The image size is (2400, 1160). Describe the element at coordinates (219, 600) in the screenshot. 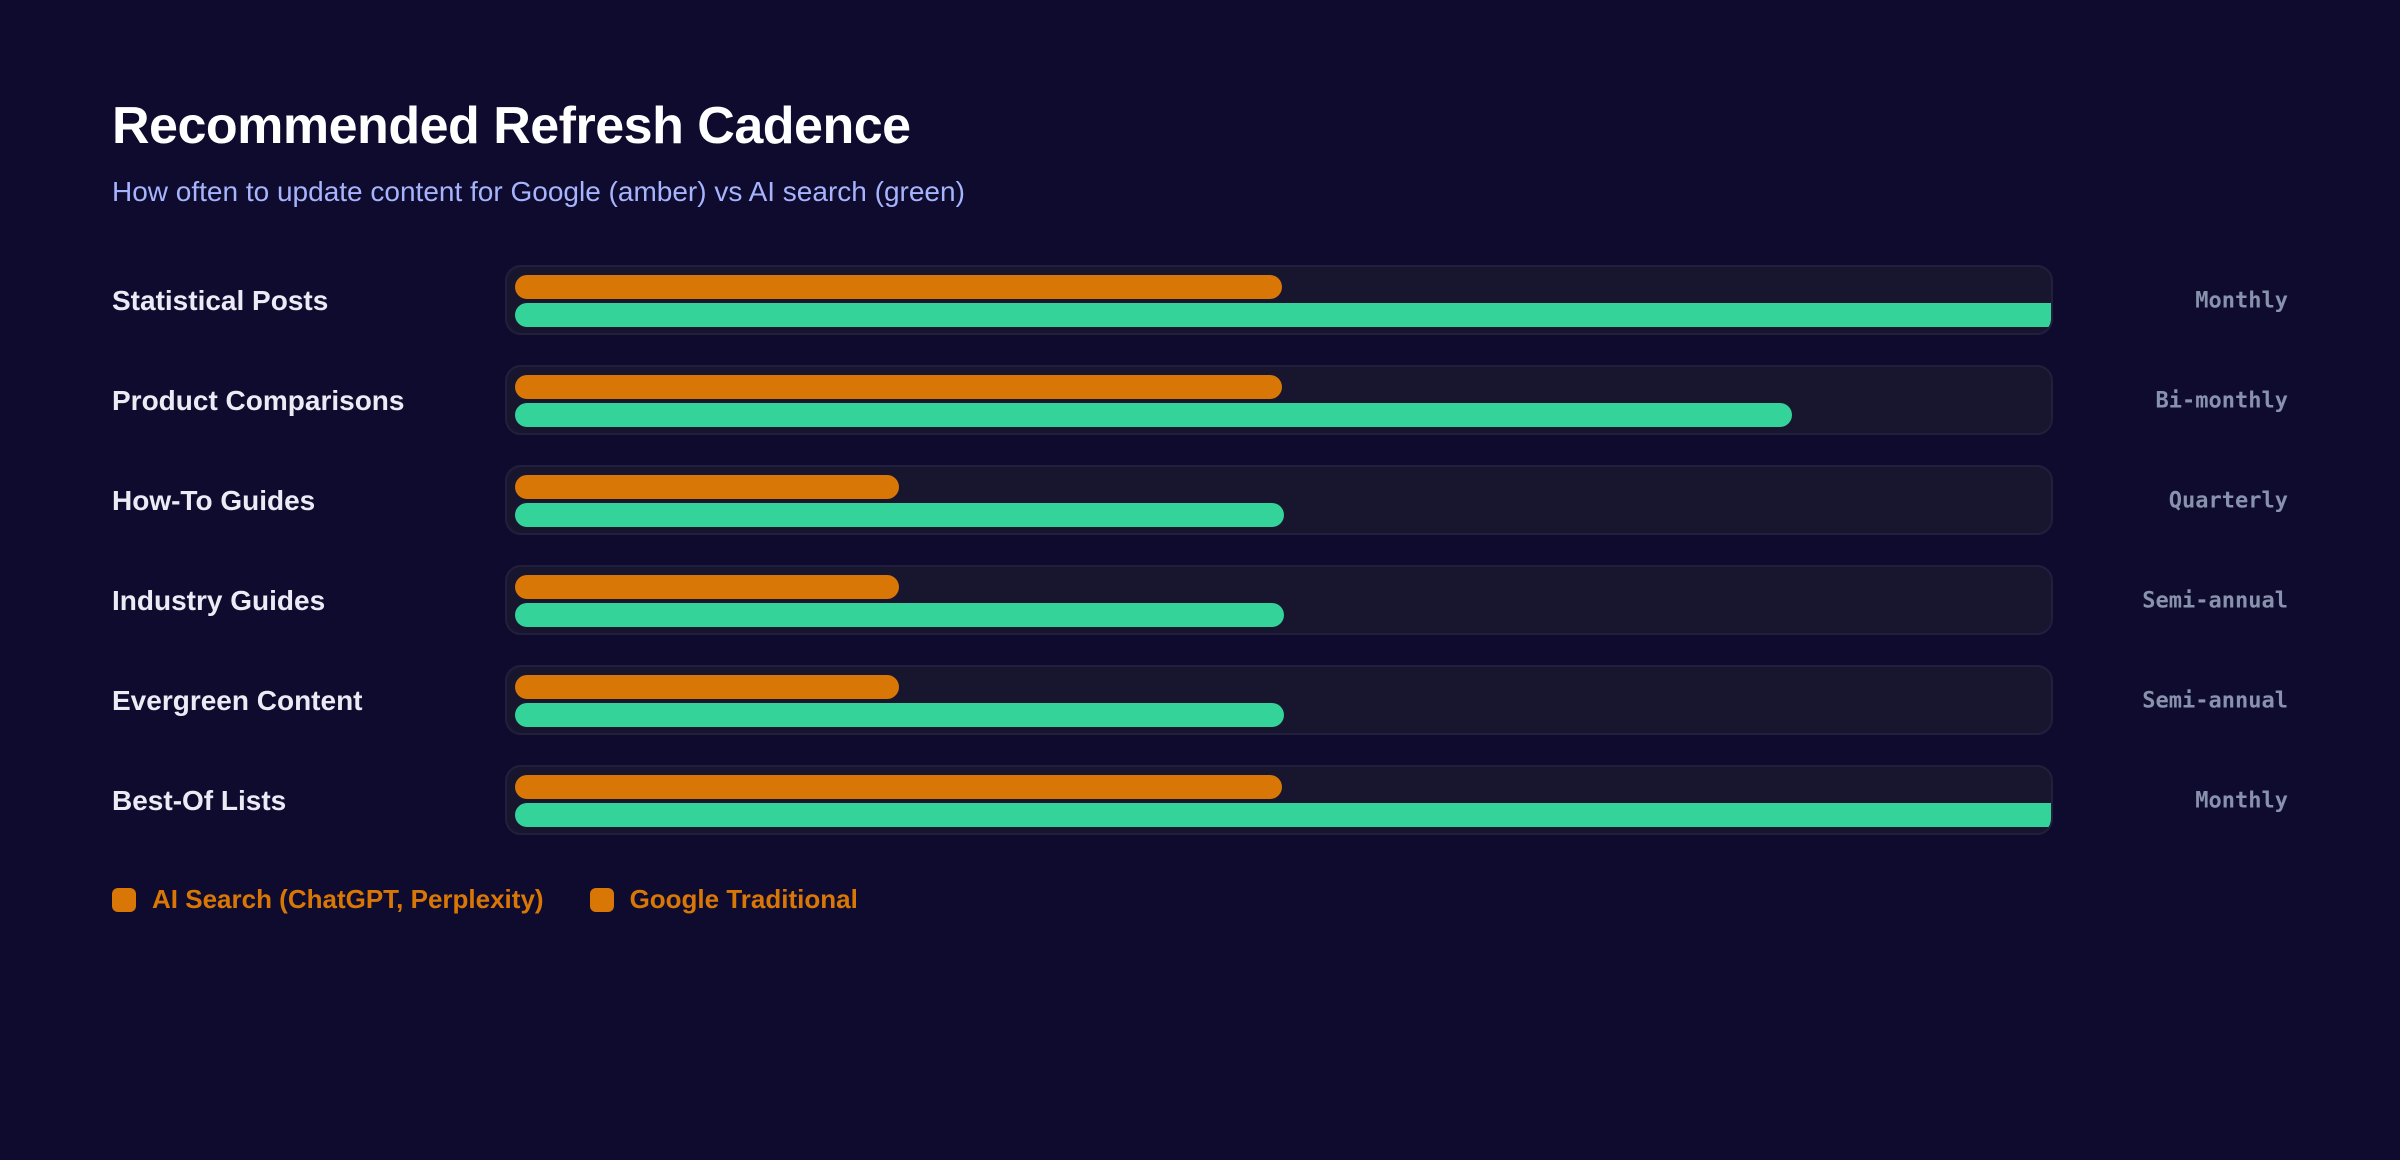

I see `category-label: Industry Guides` at that location.